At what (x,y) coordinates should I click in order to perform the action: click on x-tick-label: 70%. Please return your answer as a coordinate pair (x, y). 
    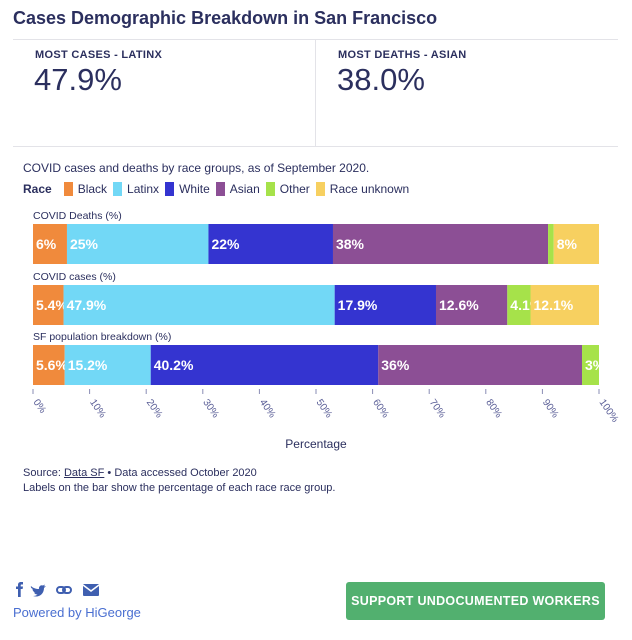
    Looking at the image, I should click on (437, 408).